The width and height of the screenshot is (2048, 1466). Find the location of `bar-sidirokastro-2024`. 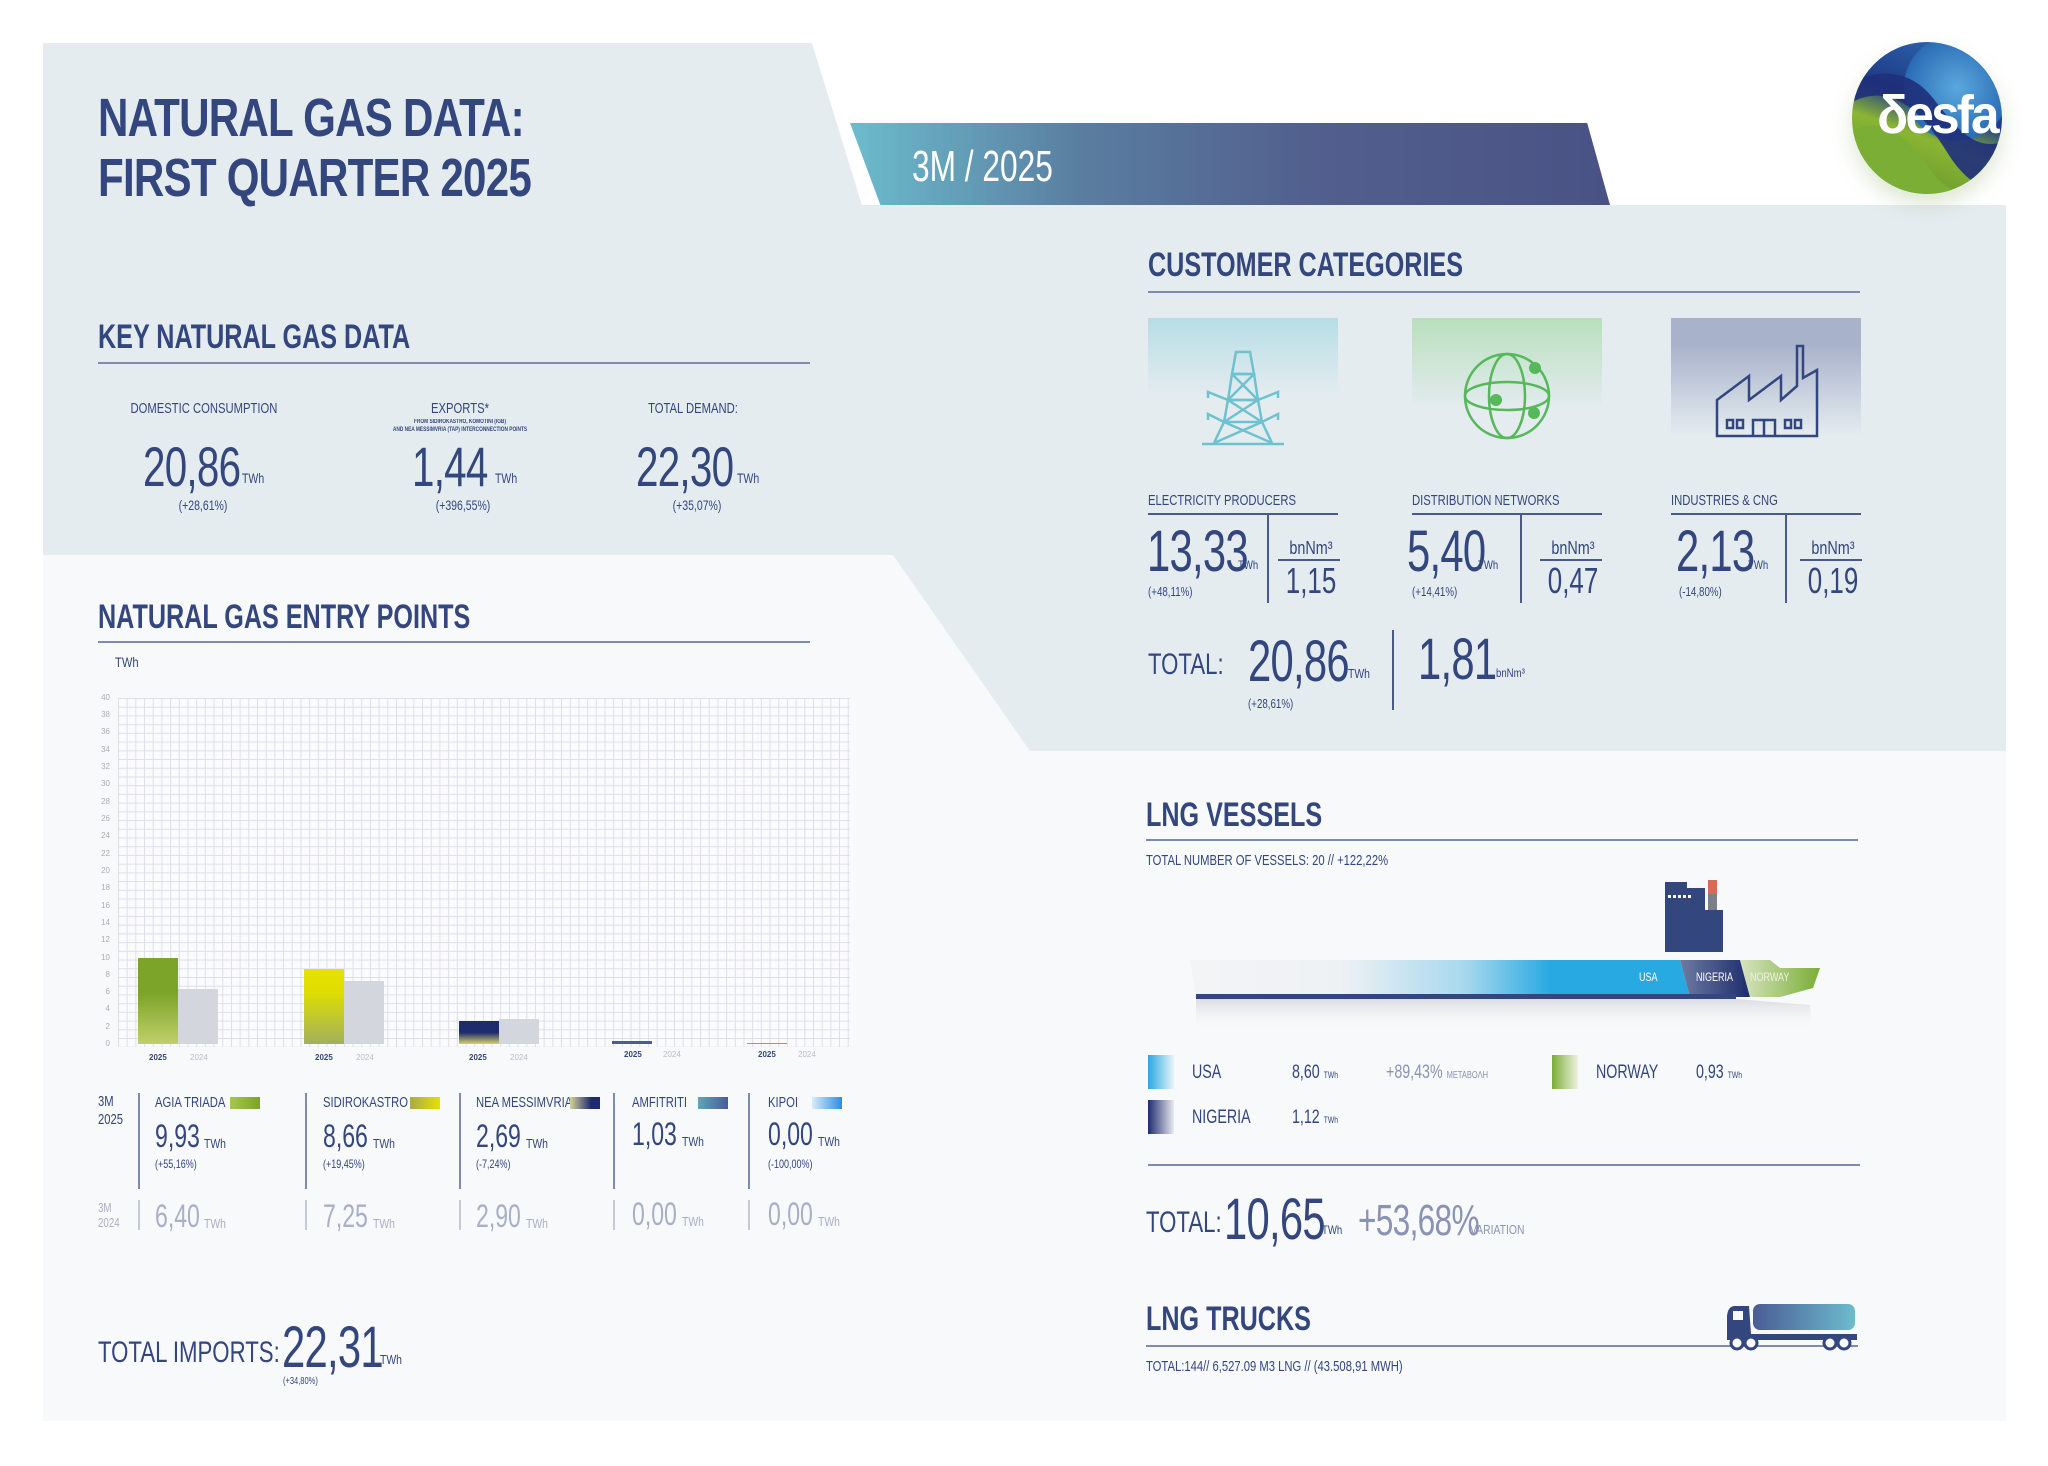

bar-sidirokastro-2024 is located at coordinates (364, 1012).